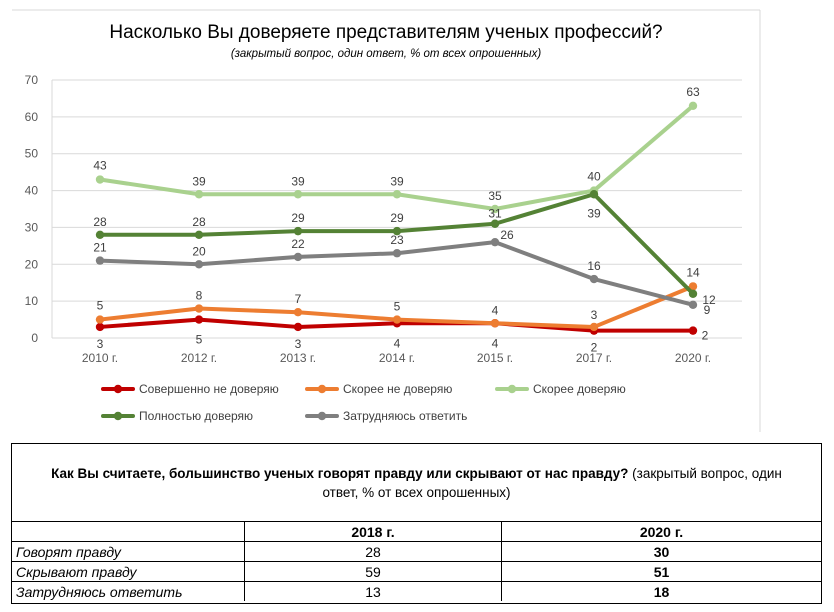  What do you see at coordinates (661, 571) in the screenshot?
I see `value-2020: 51` at bounding box center [661, 571].